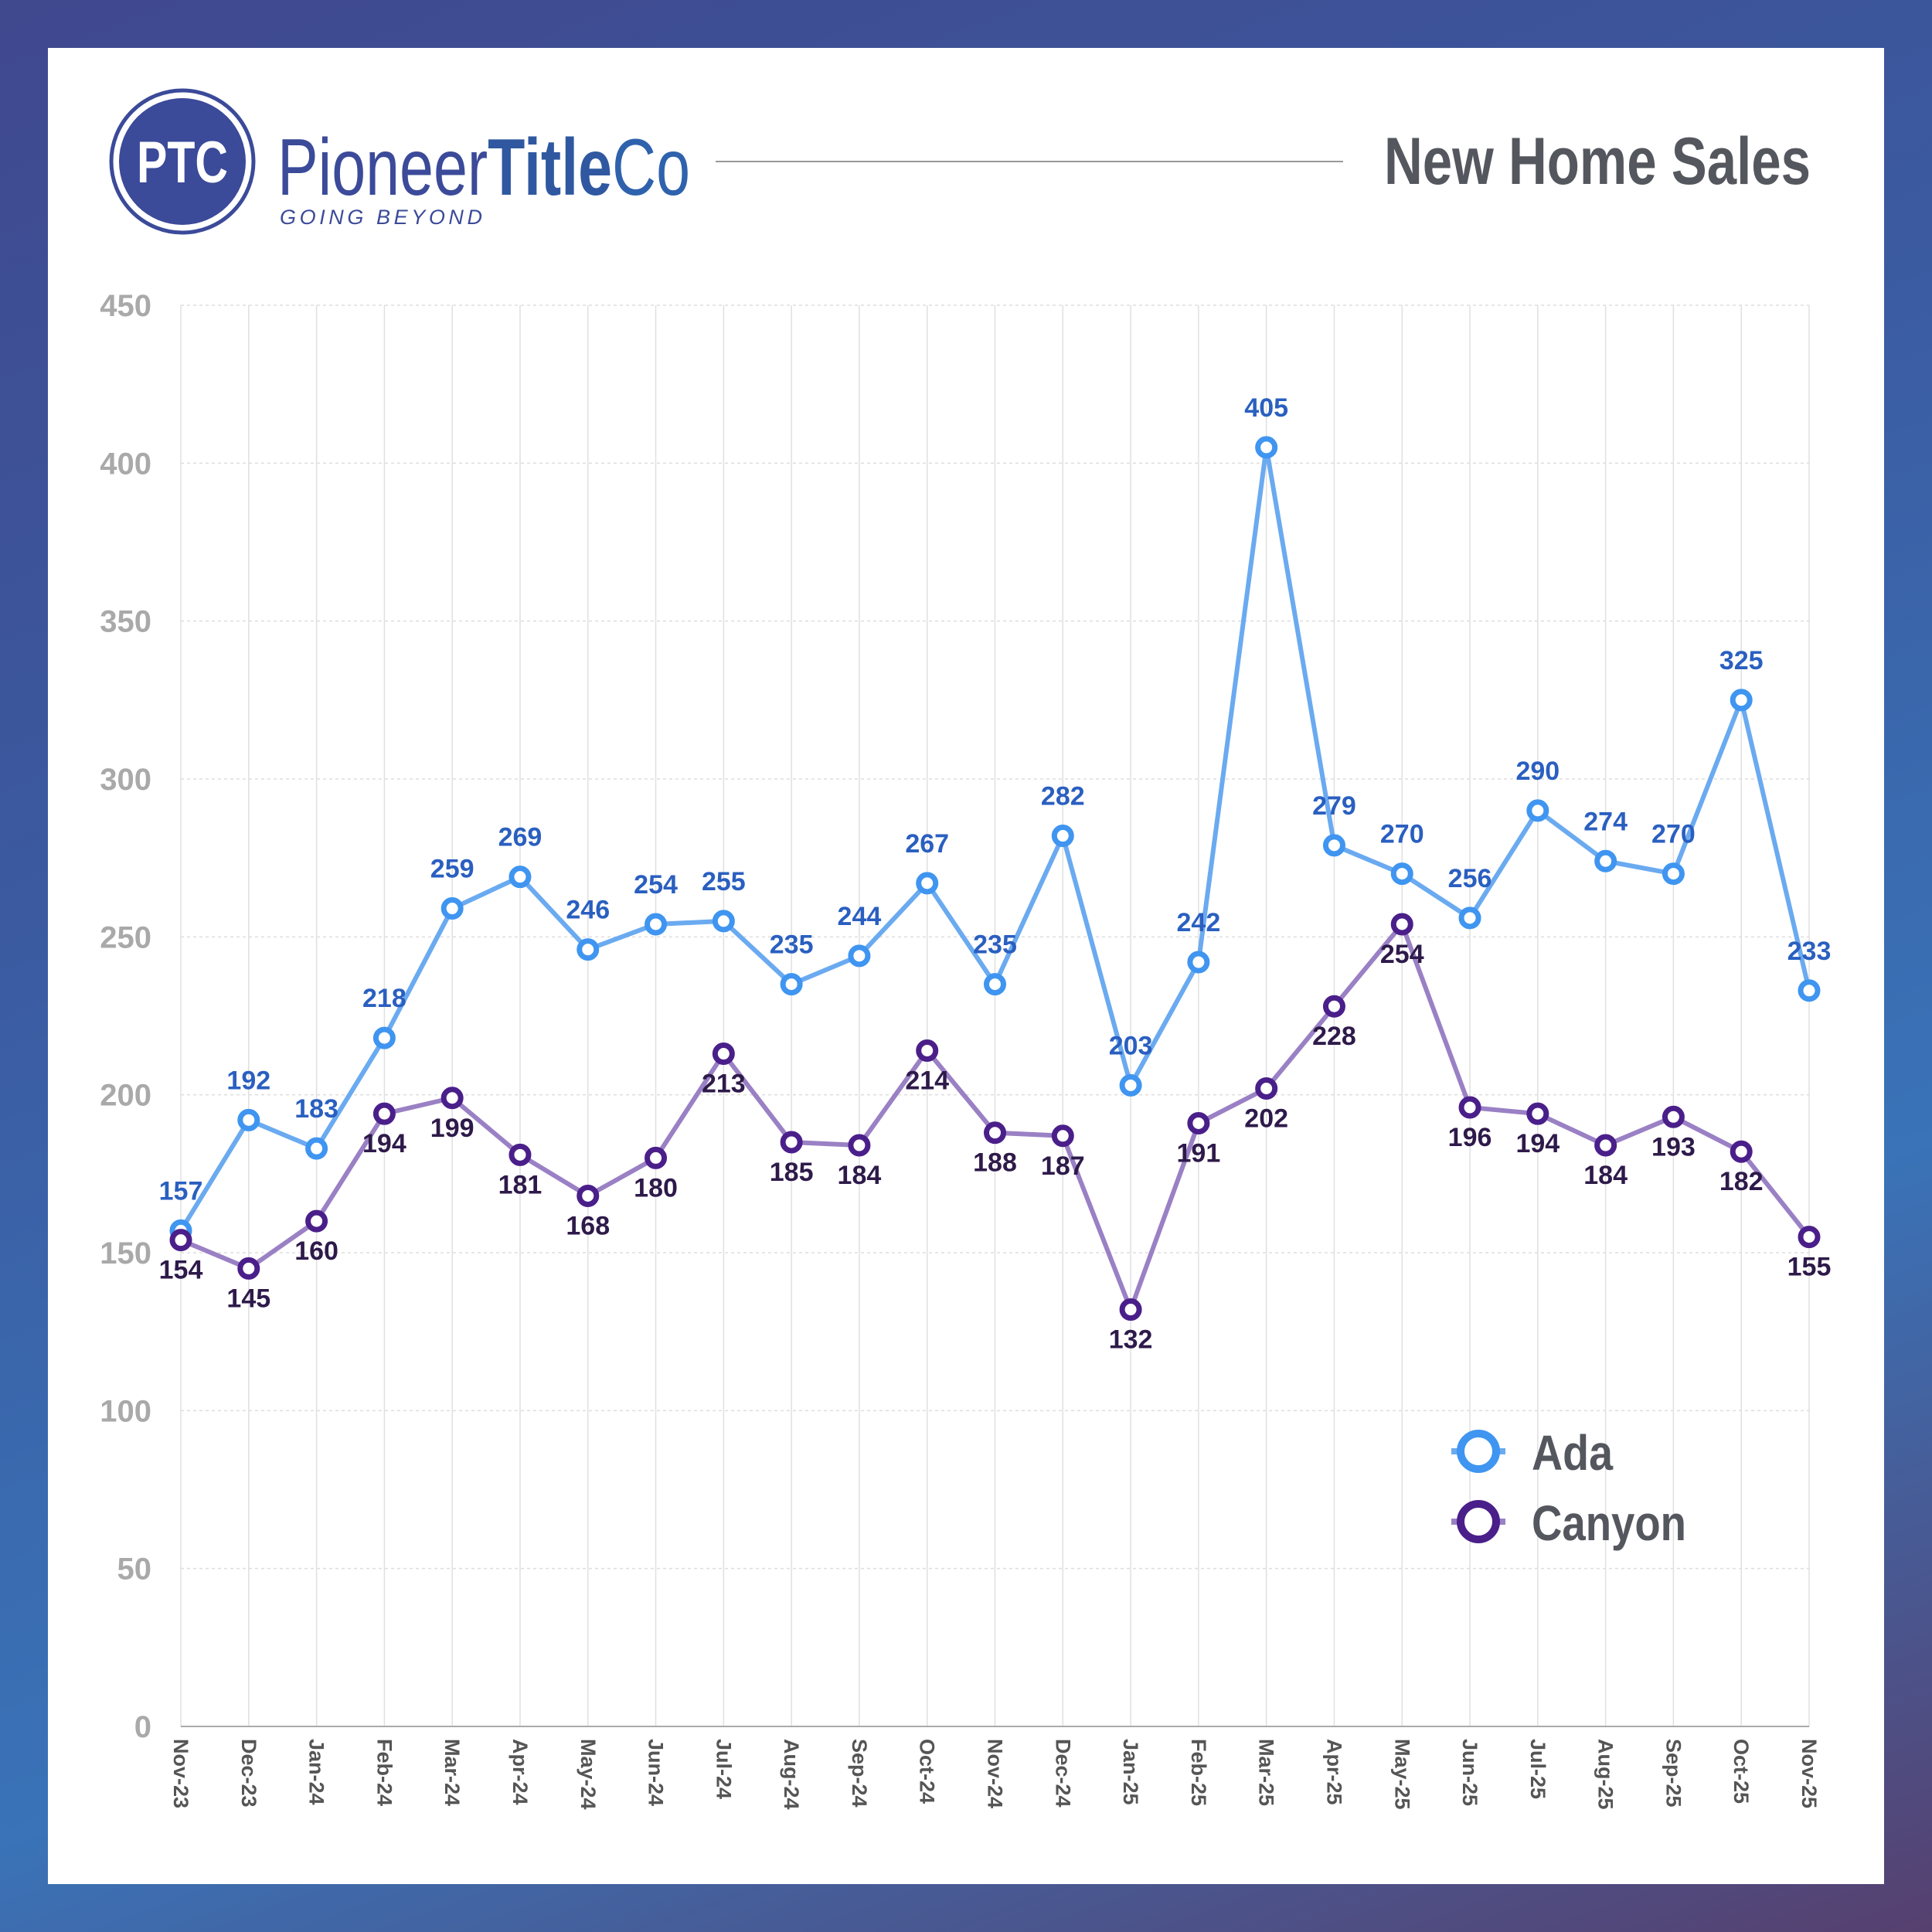 Image resolution: width=1932 pixels, height=1932 pixels. Describe the element at coordinates (135, 1570) in the screenshot. I see `y-tick-label: 50` at that location.